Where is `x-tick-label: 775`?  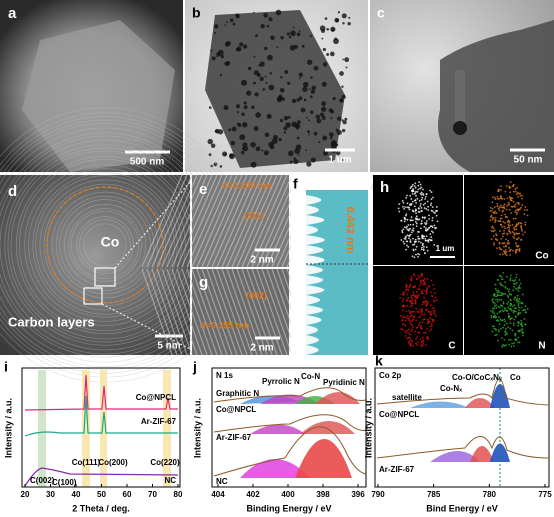
x-tick-label: 775 is located at coordinates (545, 494).